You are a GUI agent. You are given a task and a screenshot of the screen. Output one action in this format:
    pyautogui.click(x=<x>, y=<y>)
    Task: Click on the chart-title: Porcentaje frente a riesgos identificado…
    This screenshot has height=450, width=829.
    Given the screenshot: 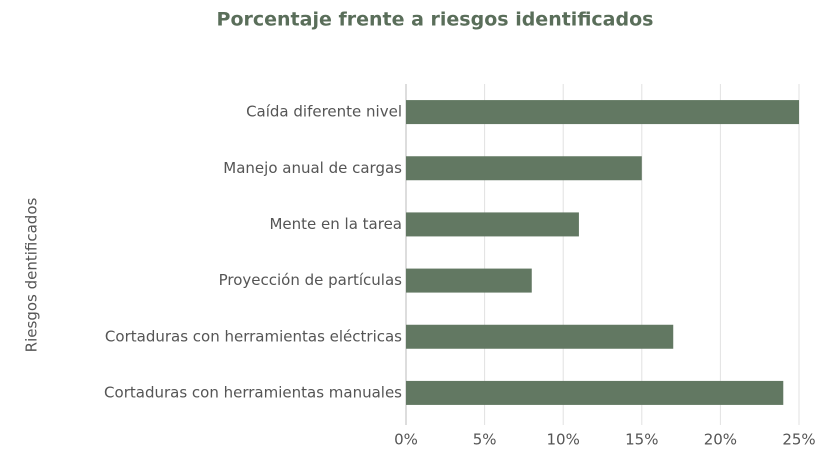 What is the action you would take?
    pyautogui.click(x=435, y=20)
    